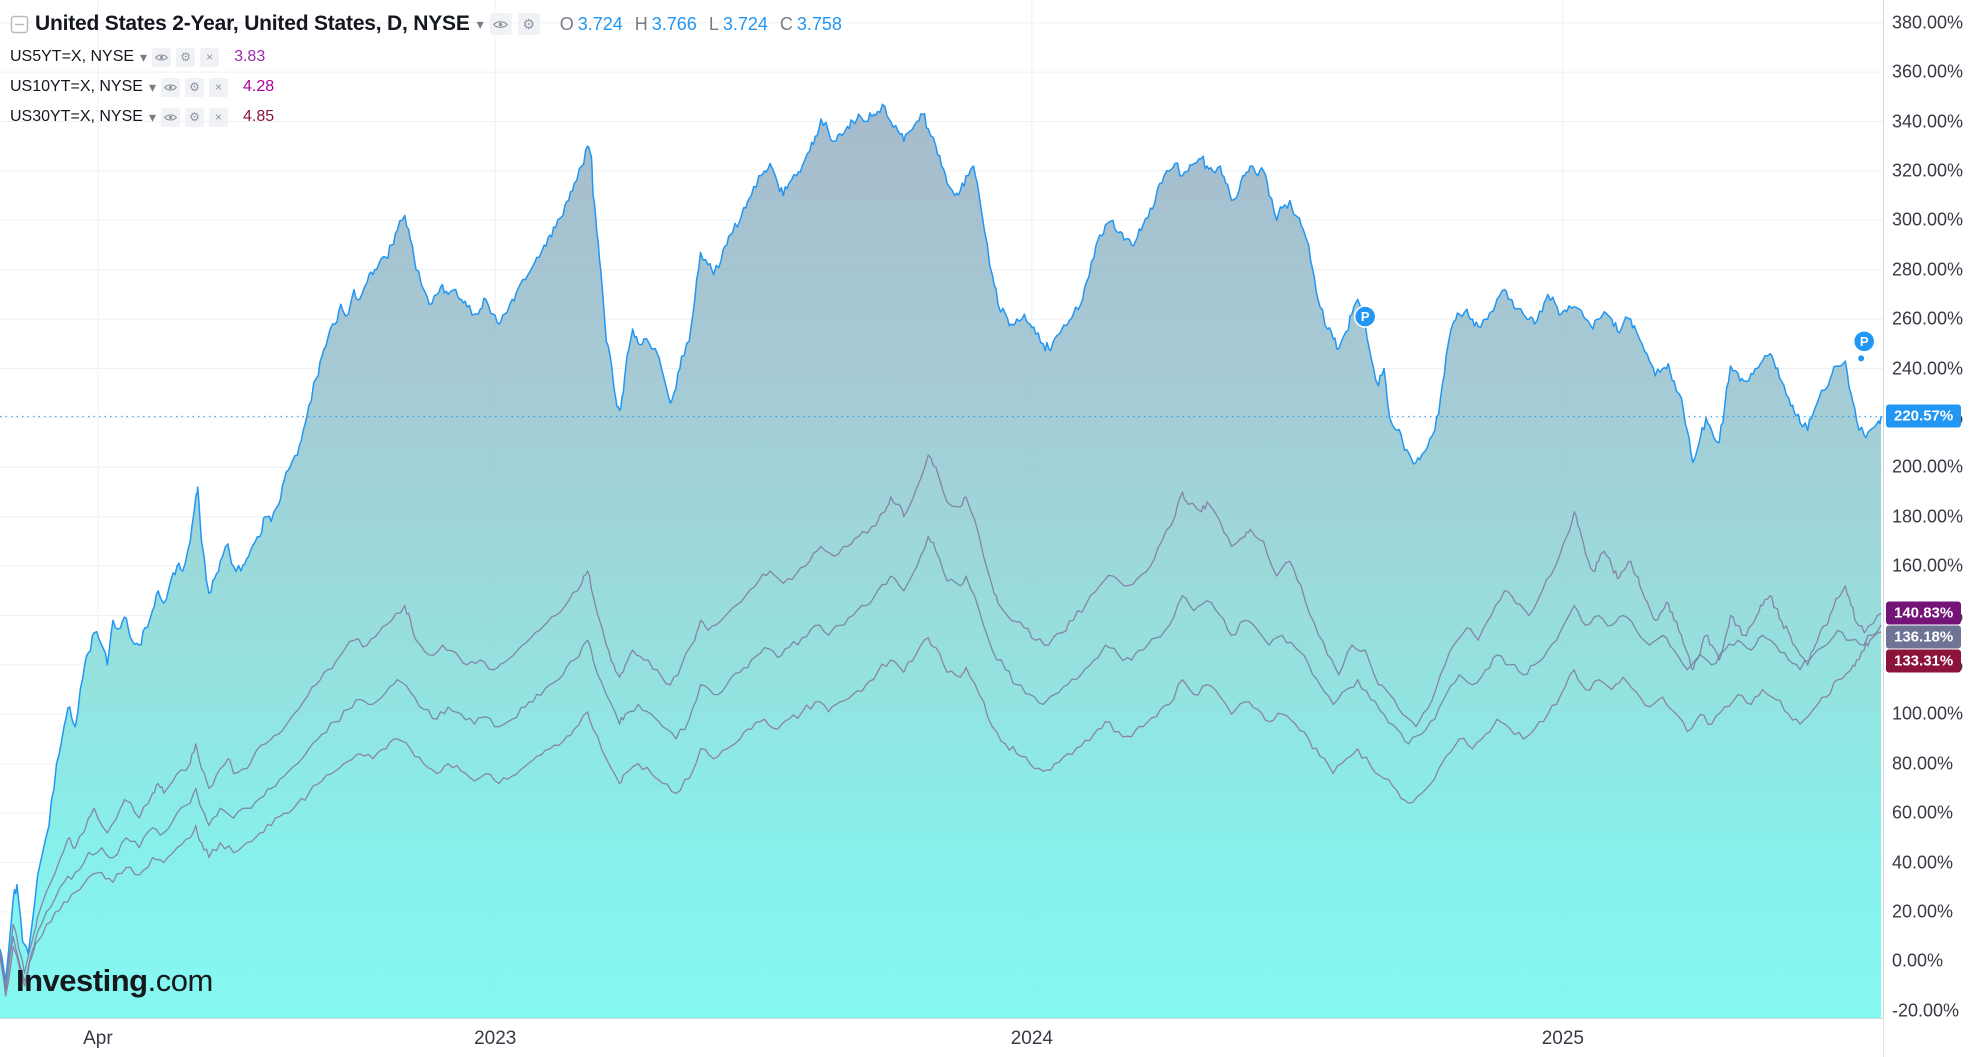 The image size is (1981, 1057). Describe the element at coordinates (1918, 960) in the screenshot. I see `y-axis-tick: 0.00%` at that location.